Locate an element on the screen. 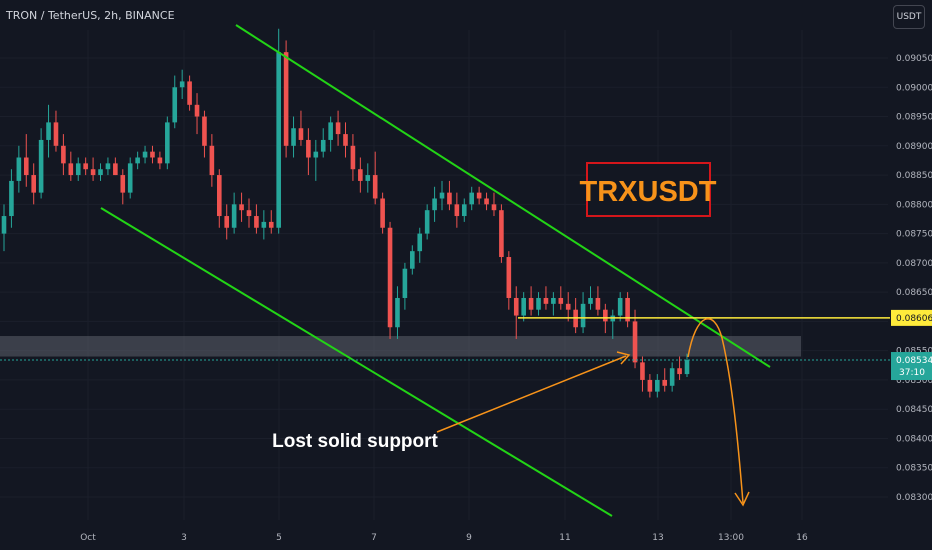  price-axis-background is located at coordinates (911, 275).